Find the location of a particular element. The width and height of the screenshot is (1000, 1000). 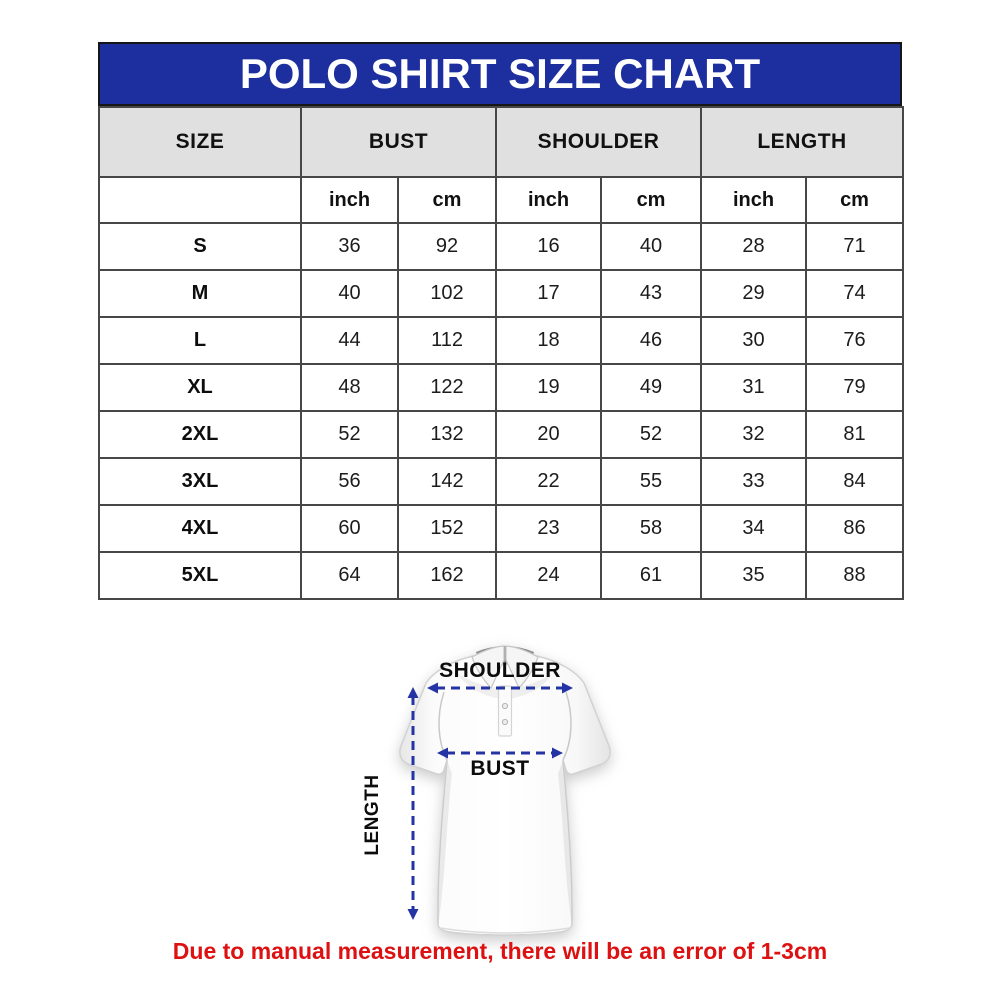

value-cell: 19 is located at coordinates (549, 387).